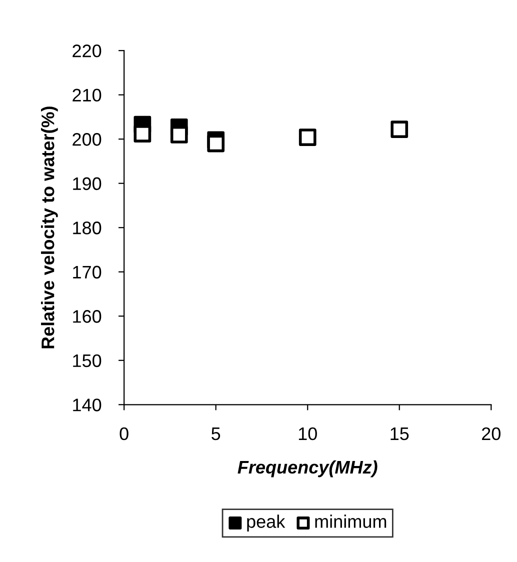  I want to click on y-tick-label: 140, so click(87, 405).